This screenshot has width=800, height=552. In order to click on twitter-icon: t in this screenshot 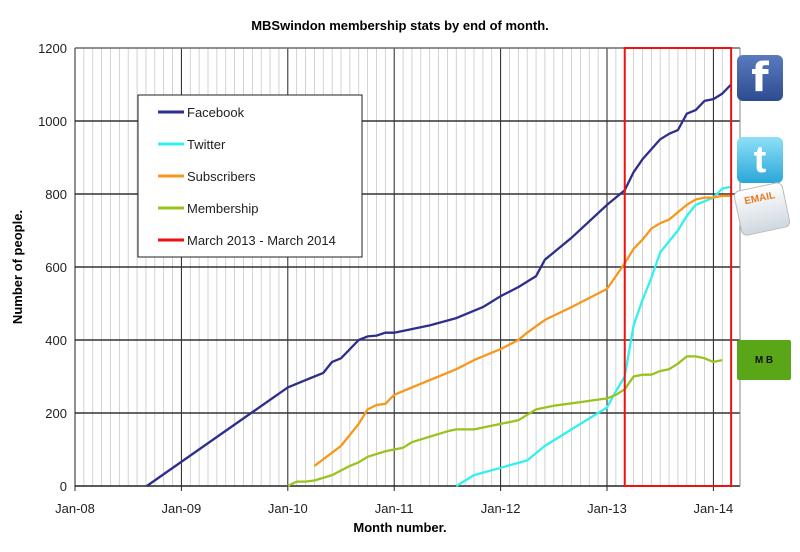, I will do `click(760, 160)`.